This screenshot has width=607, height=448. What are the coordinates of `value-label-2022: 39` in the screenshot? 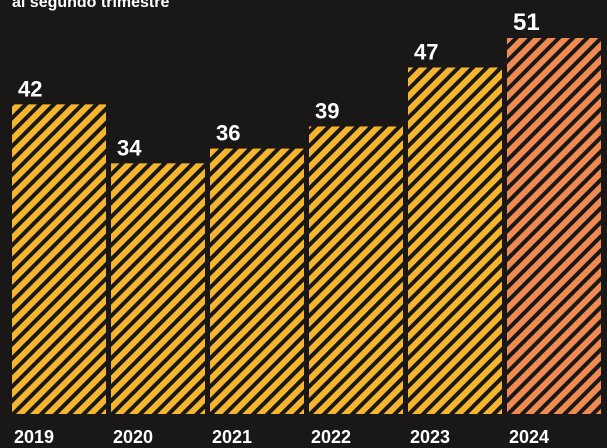 It's located at (327, 110).